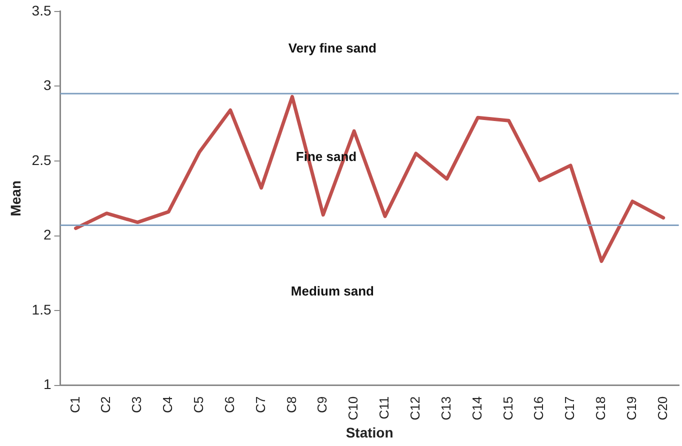 The image size is (682, 446). What do you see at coordinates (662, 408) in the screenshot?
I see `x-tick-label: C20` at bounding box center [662, 408].